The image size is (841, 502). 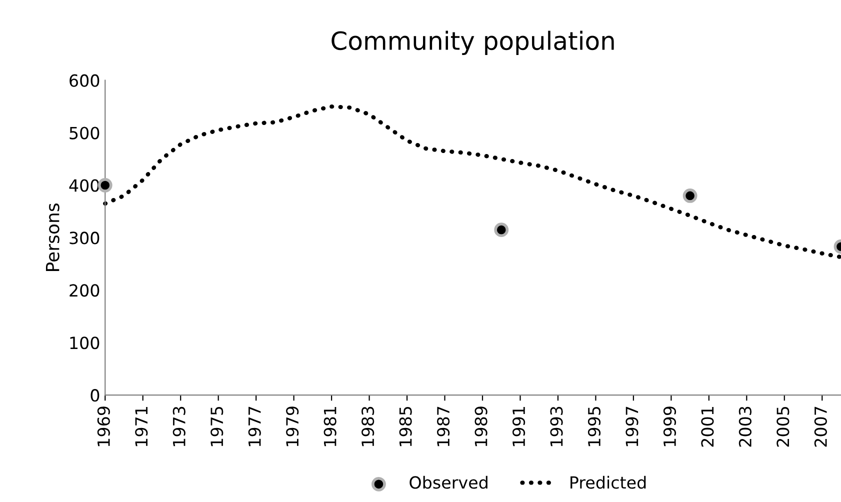 What do you see at coordinates (594, 426) in the screenshot?
I see `x-tick-label: 1995` at bounding box center [594, 426].